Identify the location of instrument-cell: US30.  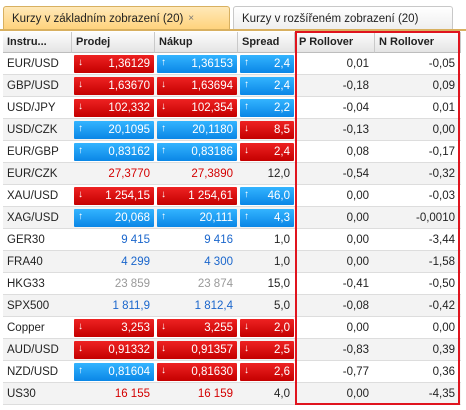
(21, 393).